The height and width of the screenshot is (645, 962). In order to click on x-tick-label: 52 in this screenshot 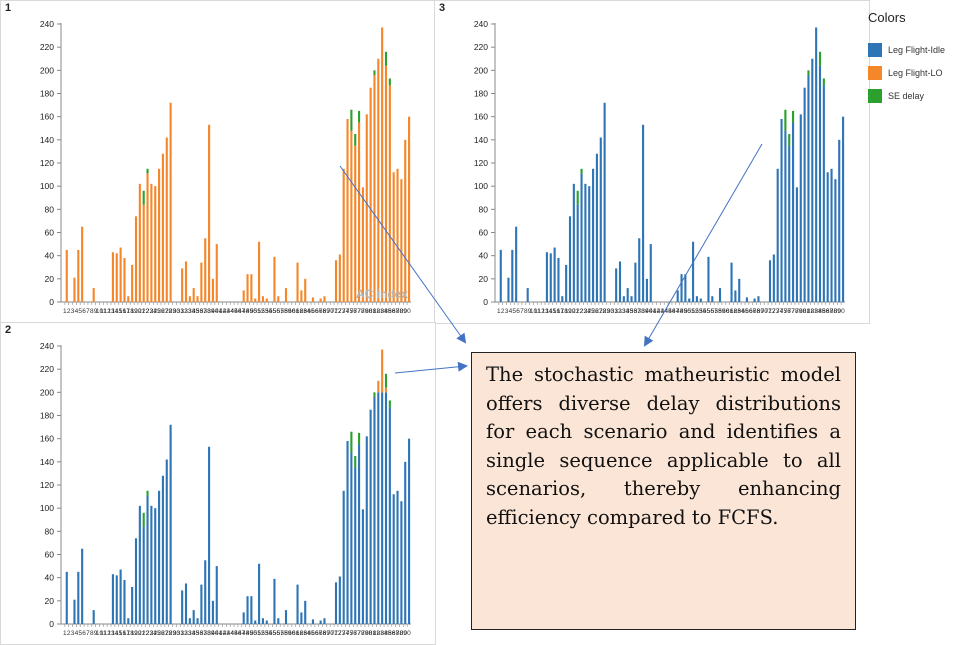, I will do `click(695, 311)`.